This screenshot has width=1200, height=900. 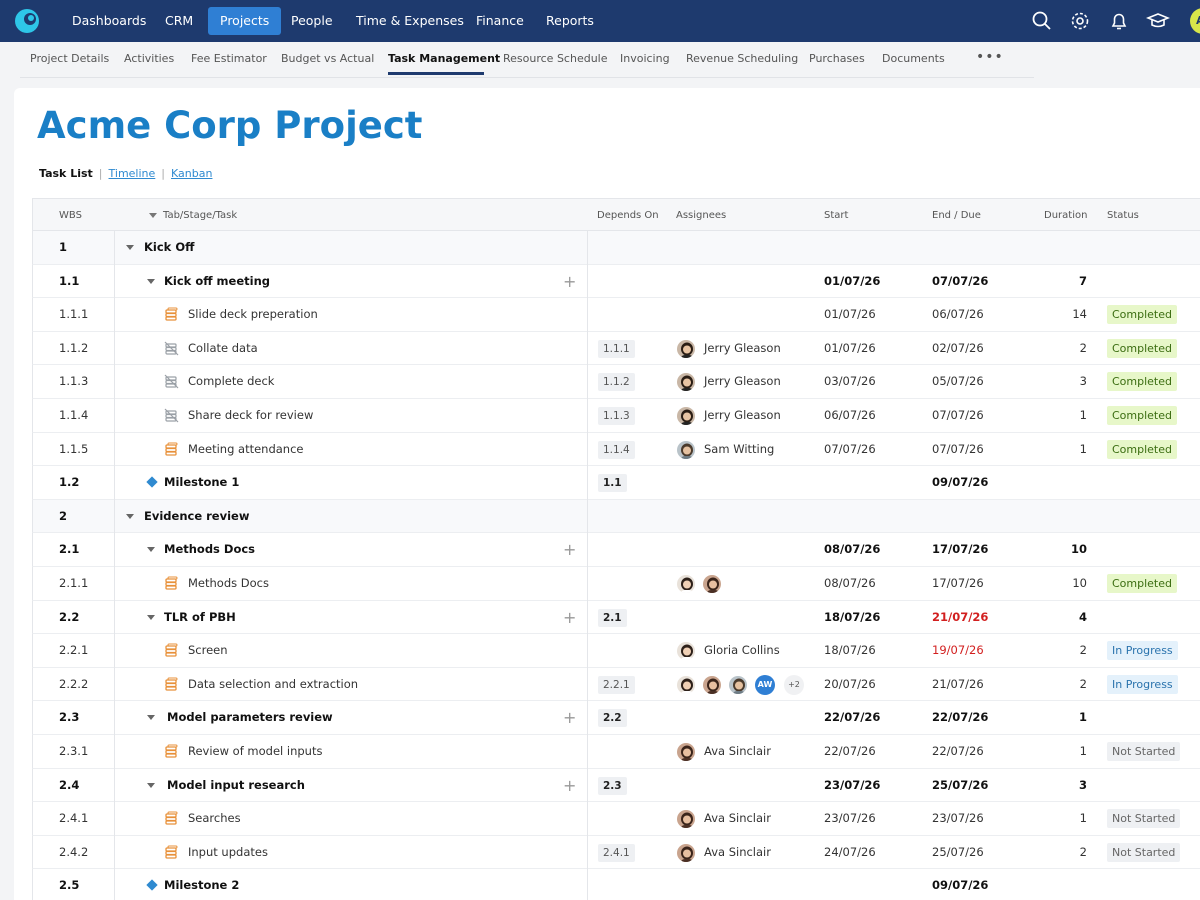 I want to click on depends-on-badge: 1.1.2, so click(x=616, y=382).